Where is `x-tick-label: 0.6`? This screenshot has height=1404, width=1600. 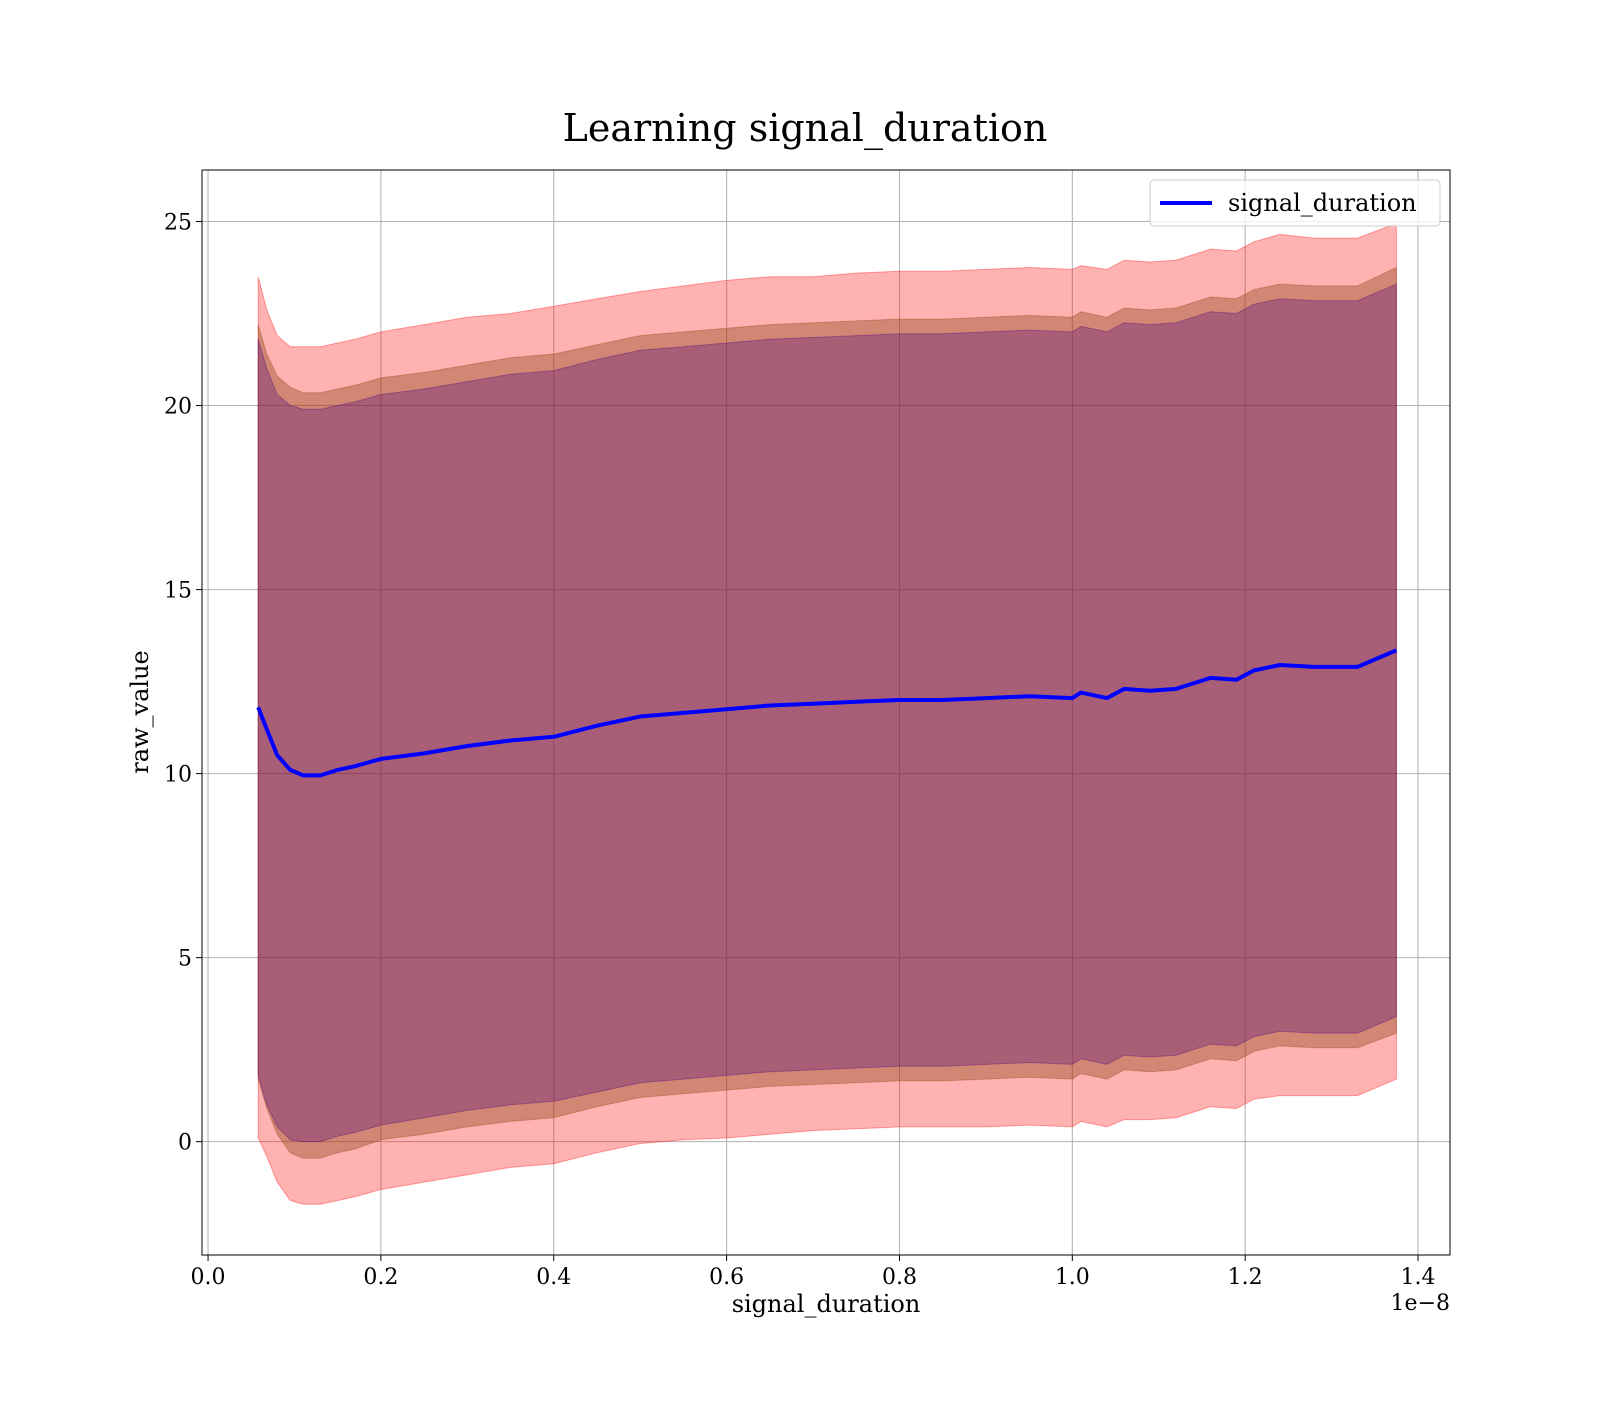 x-tick-label: 0.6 is located at coordinates (726, 1277).